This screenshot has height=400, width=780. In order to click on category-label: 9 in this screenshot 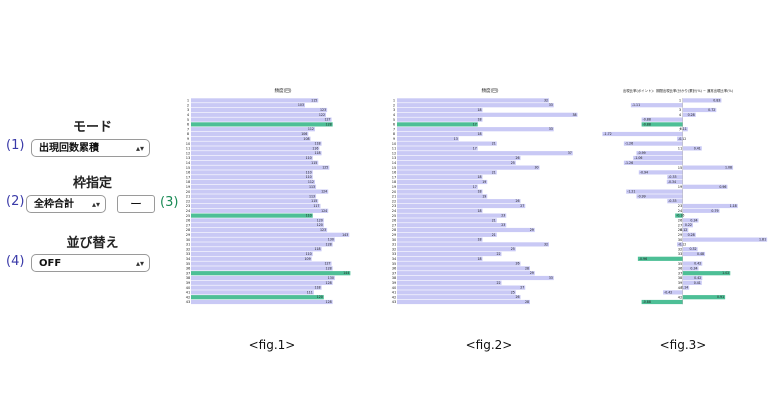, I will do `click(394, 139)`.